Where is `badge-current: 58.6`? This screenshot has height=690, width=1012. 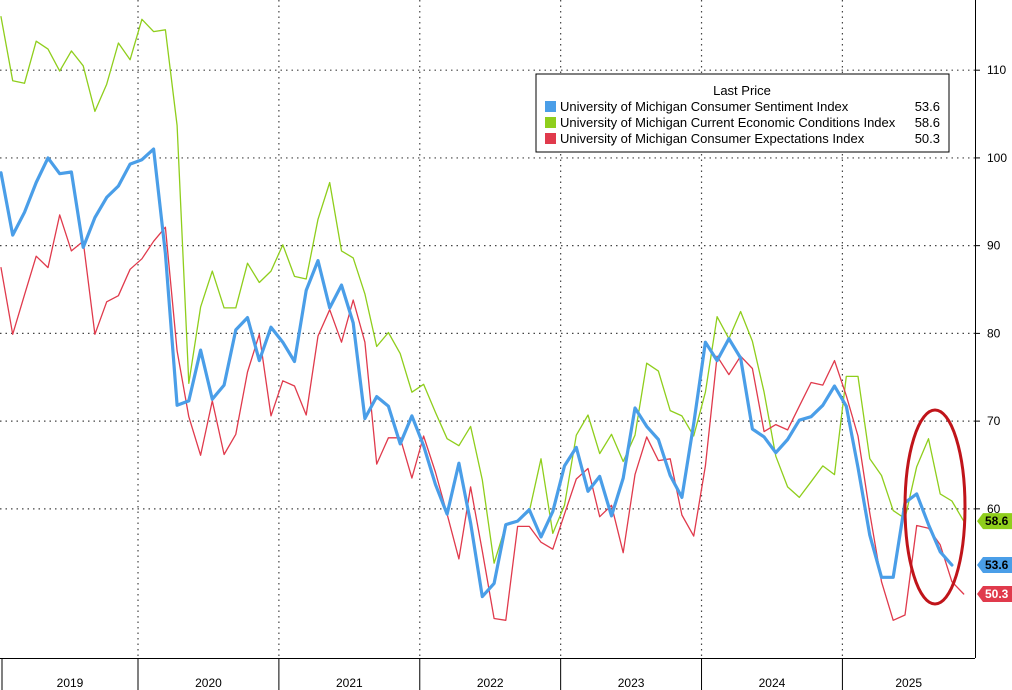 badge-current: 58.6 is located at coordinates (994, 521).